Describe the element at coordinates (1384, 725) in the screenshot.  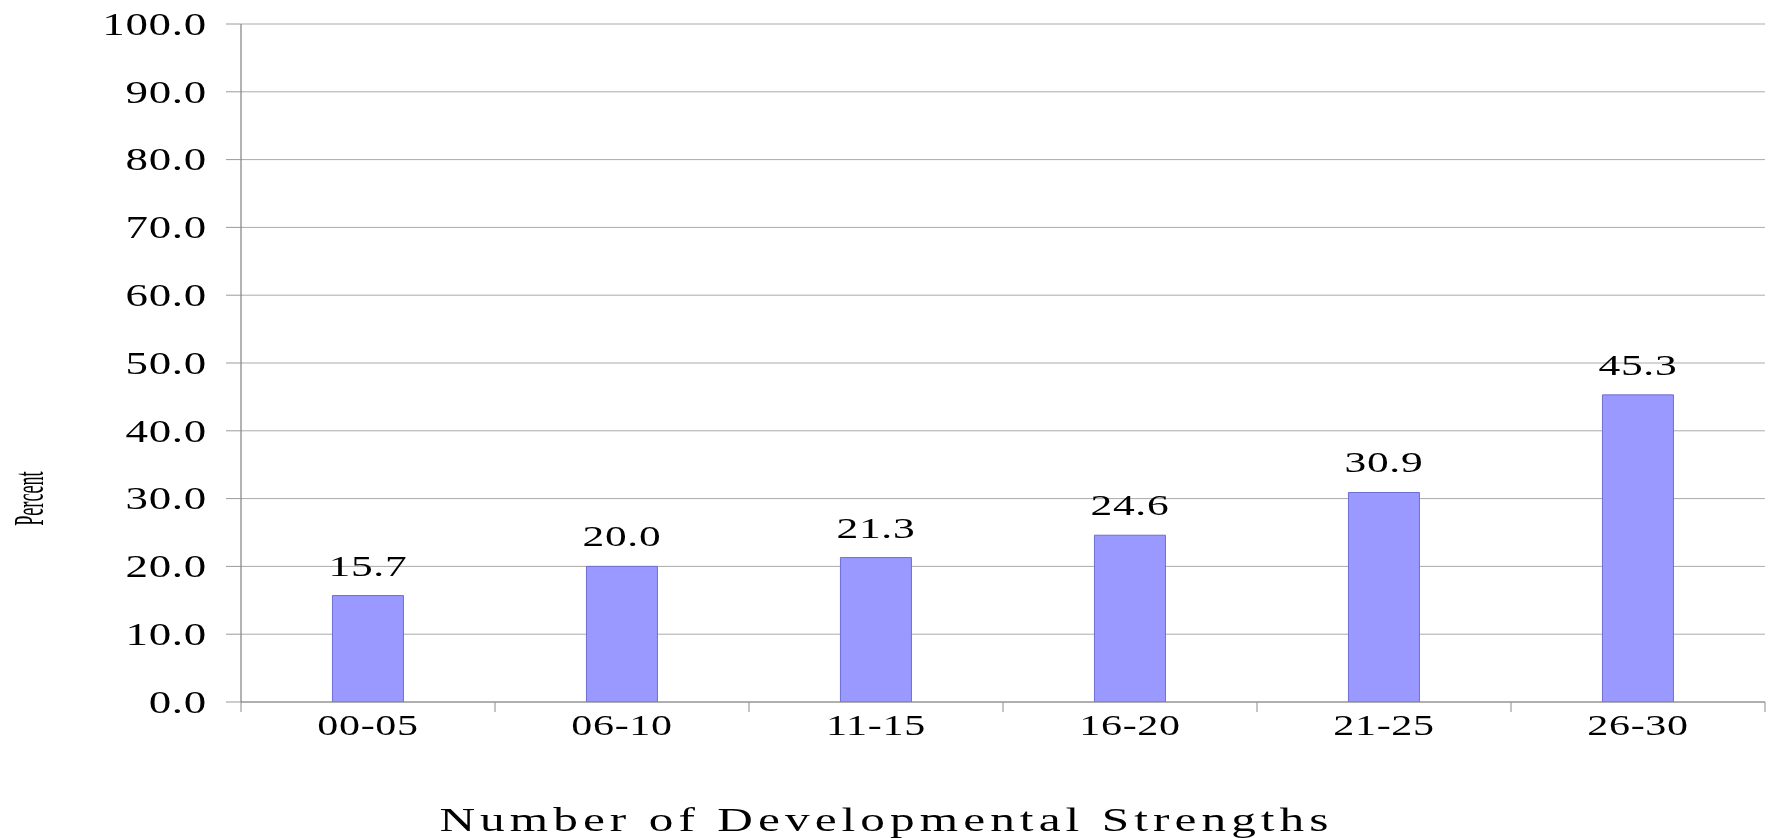
I see `x-tick-label: 21-25` at that location.